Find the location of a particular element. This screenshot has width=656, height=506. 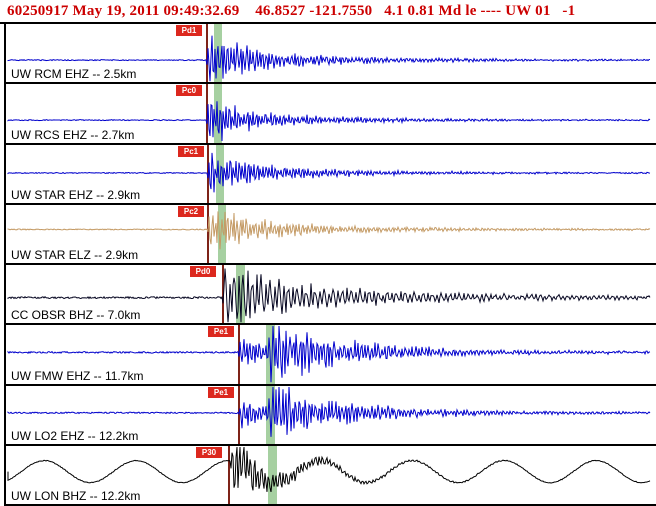

trace-panel-0: Pd1 UW RCM EHZ -- 2.5km is located at coordinates (331, 54).